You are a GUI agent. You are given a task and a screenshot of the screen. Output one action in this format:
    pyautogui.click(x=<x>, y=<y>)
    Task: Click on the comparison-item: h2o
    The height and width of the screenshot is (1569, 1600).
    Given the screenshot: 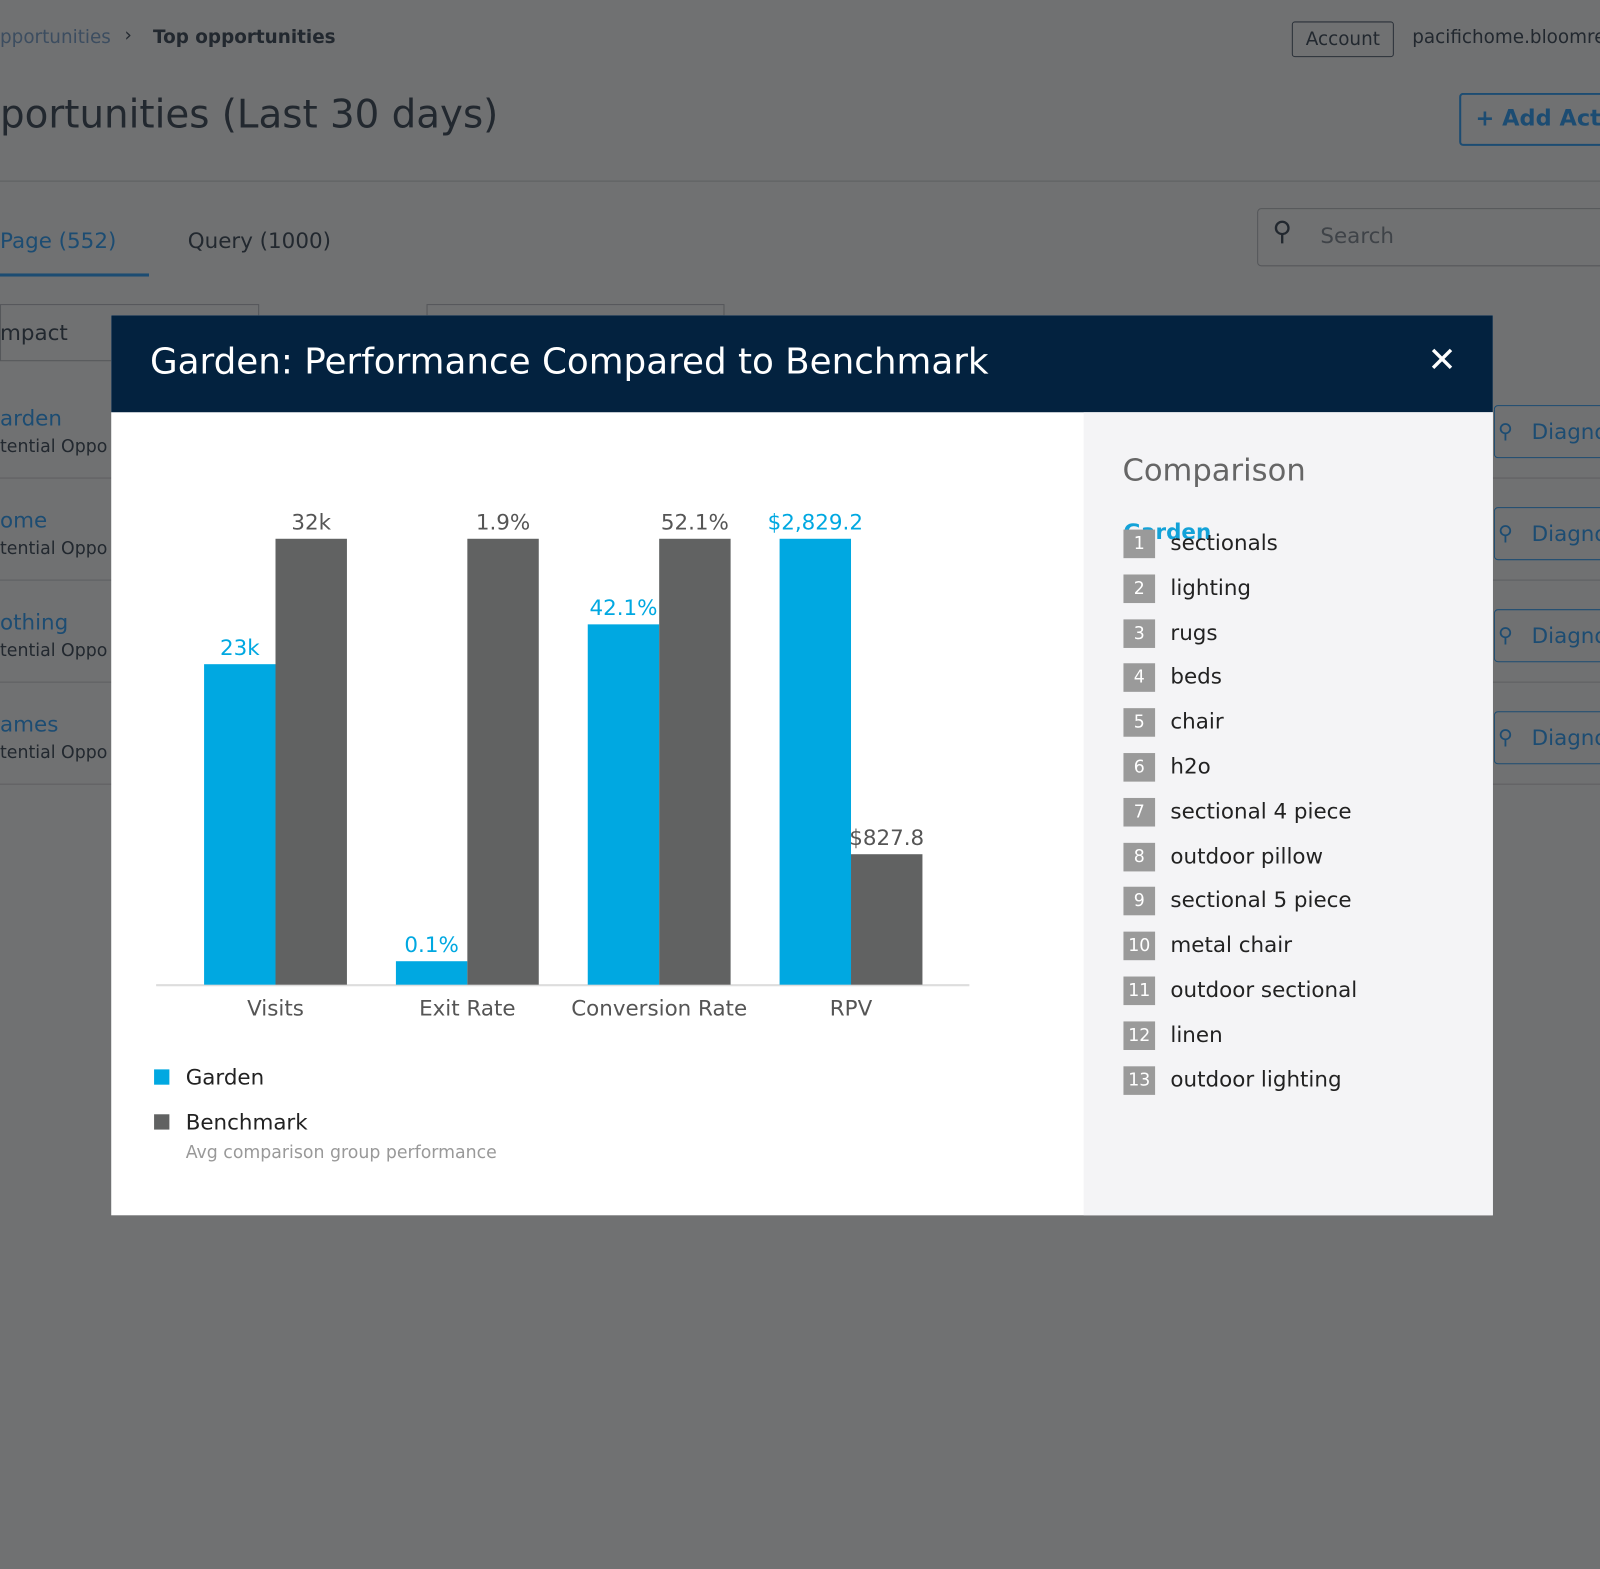 What is the action you would take?
    pyautogui.click(x=1190, y=766)
    